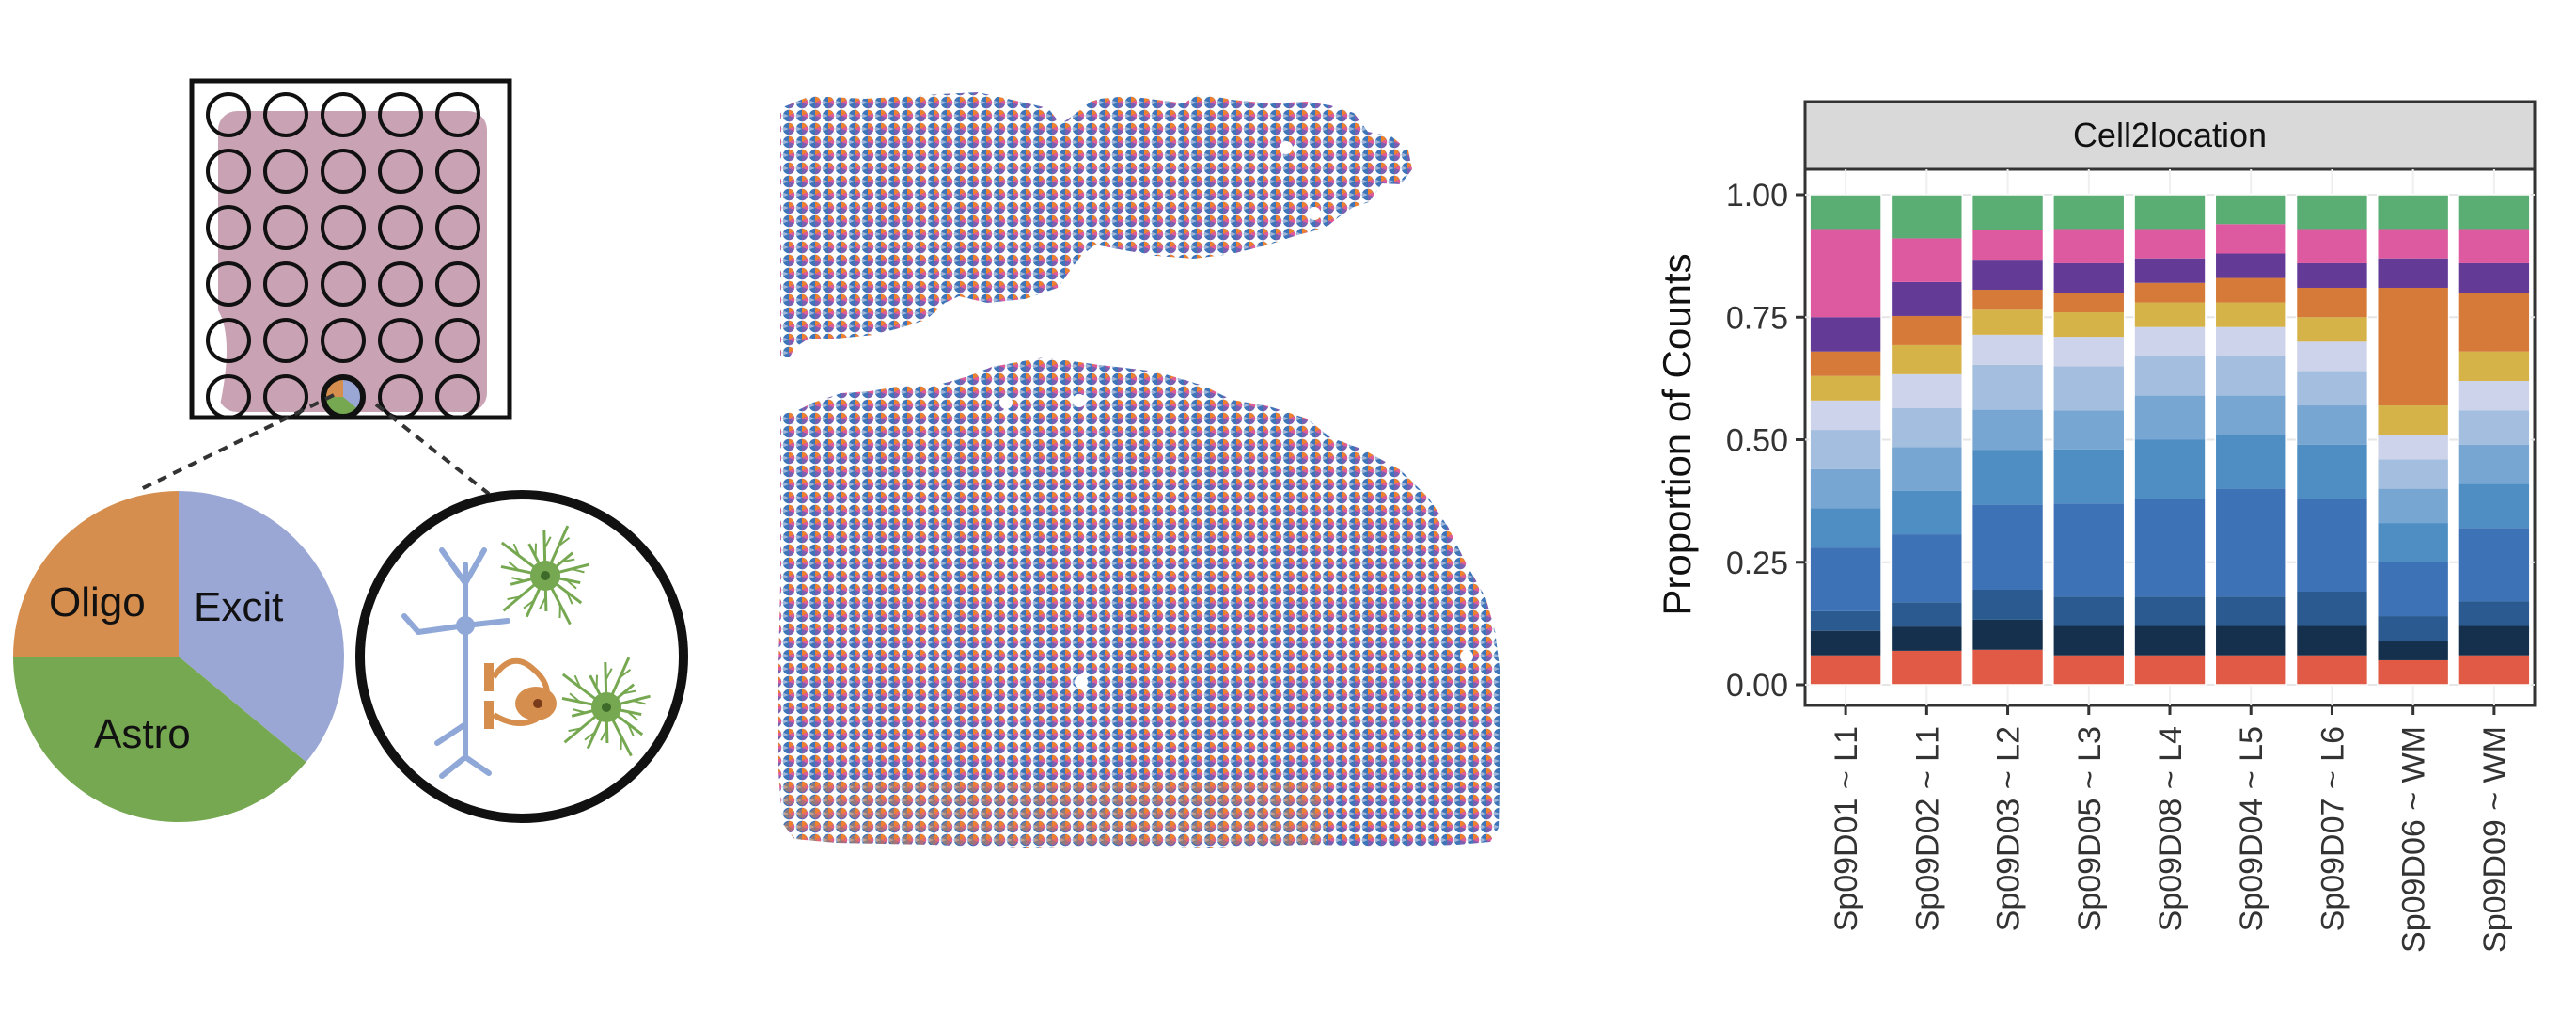 Image resolution: width=2576 pixels, height=1013 pixels. Describe the element at coordinates (96, 574) in the screenshot. I see `pie-slice-oligo` at that location.